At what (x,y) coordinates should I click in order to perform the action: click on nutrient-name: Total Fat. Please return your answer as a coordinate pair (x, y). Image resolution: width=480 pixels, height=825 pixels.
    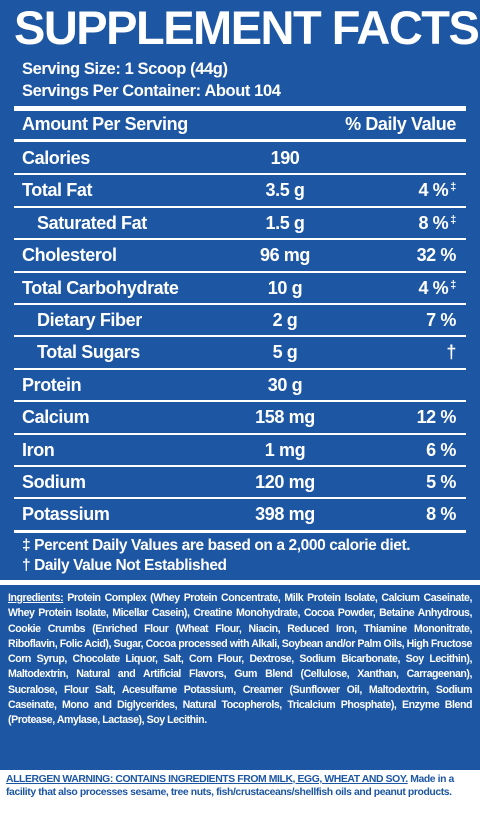
    Looking at the image, I should click on (57, 190).